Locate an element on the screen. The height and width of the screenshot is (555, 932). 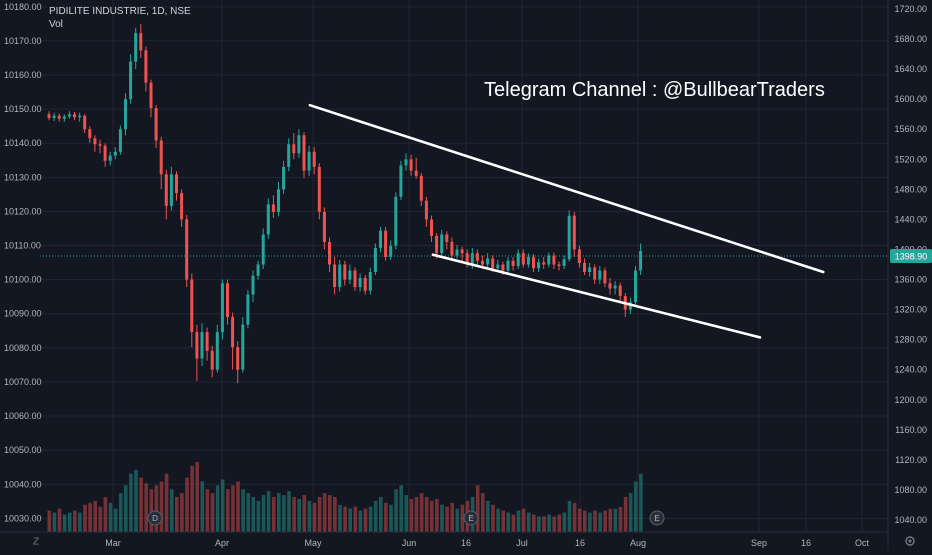
left-axis-tick-label: 10110.00 is located at coordinates (22, 246).